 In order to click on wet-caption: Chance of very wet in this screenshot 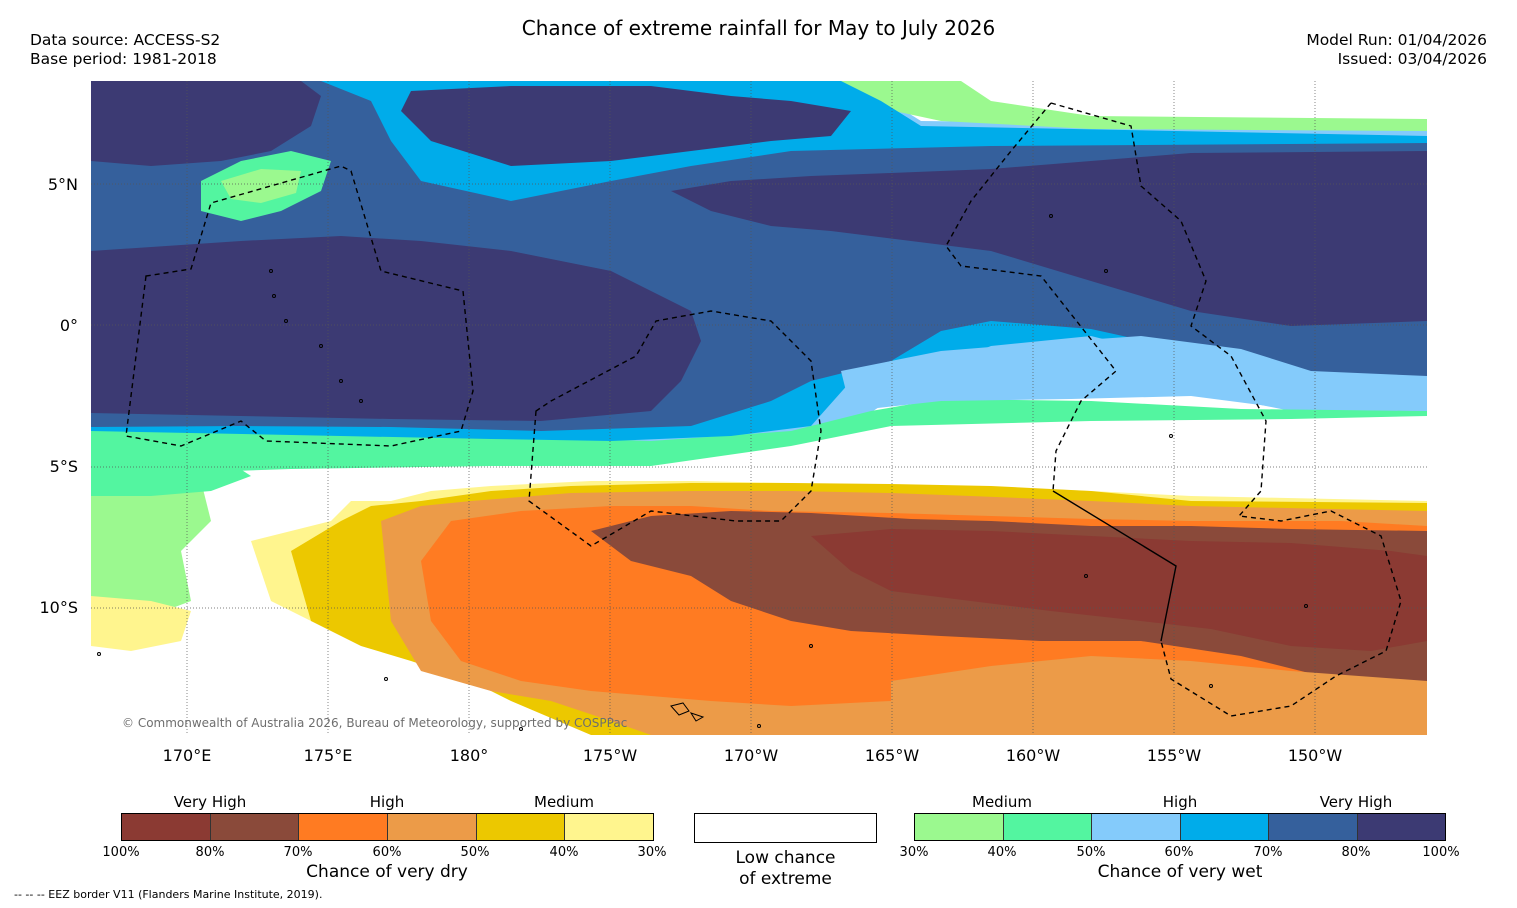, I will do `click(1180, 872)`.